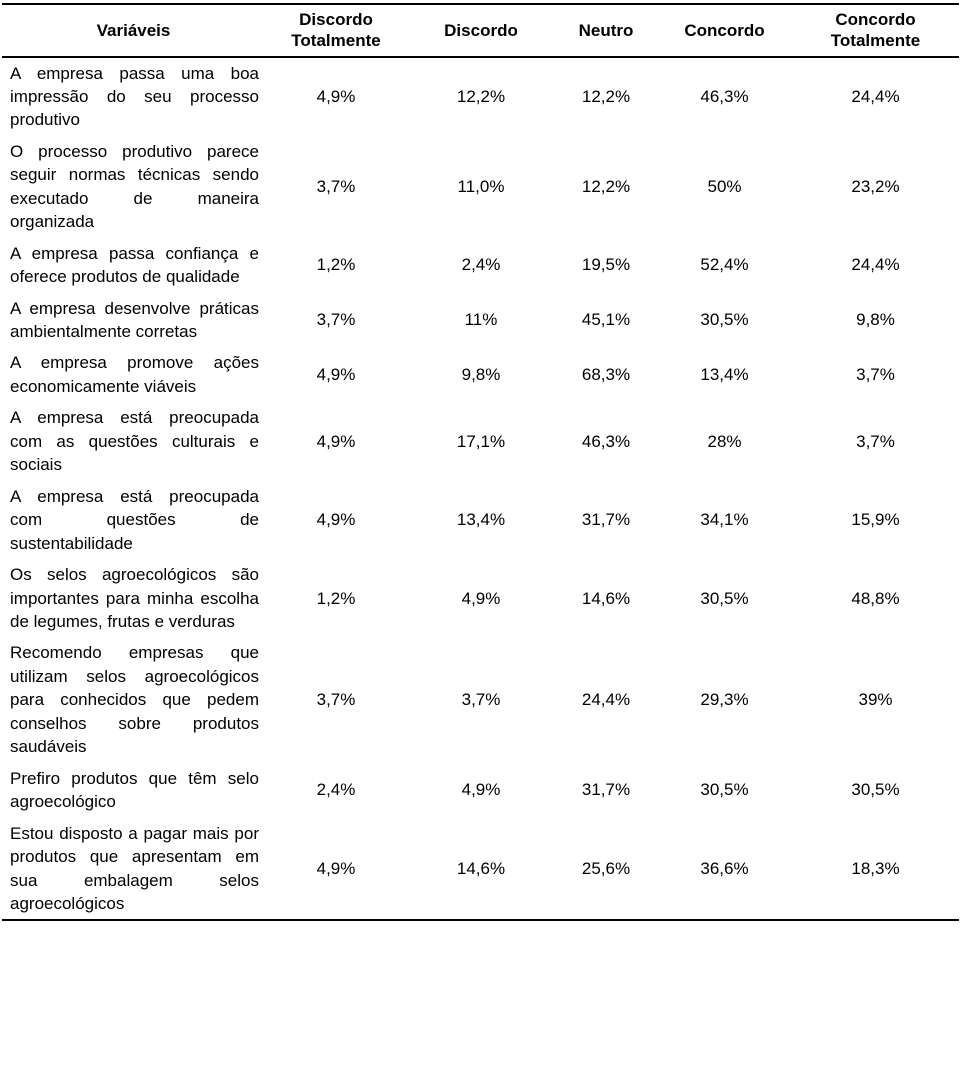 This screenshot has height=1087, width=961. Describe the element at coordinates (724, 375) in the screenshot. I see `value-cell-concordo: 13,4%` at that location.